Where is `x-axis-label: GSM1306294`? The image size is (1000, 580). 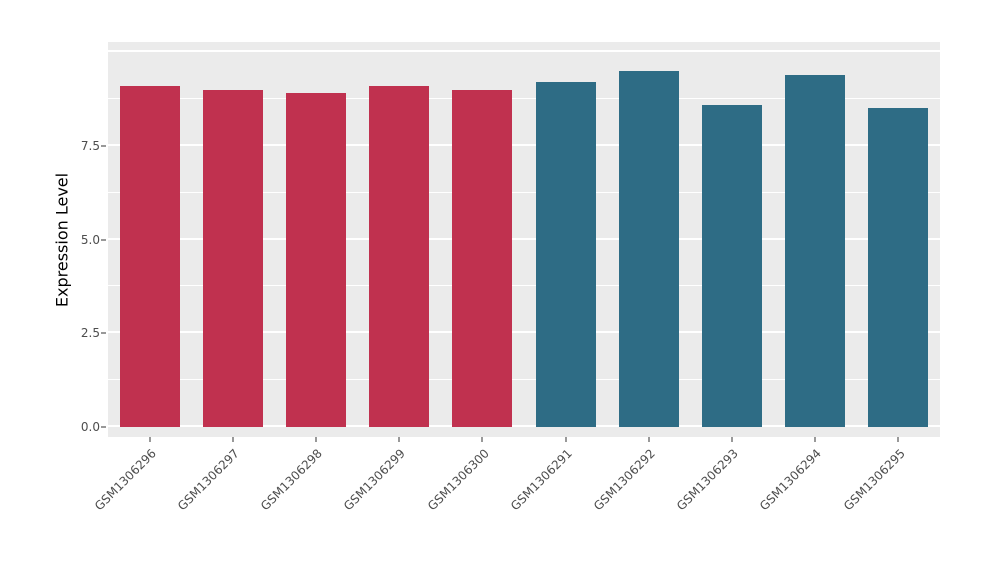 x-axis-label: GSM1306294 is located at coordinates (791, 480).